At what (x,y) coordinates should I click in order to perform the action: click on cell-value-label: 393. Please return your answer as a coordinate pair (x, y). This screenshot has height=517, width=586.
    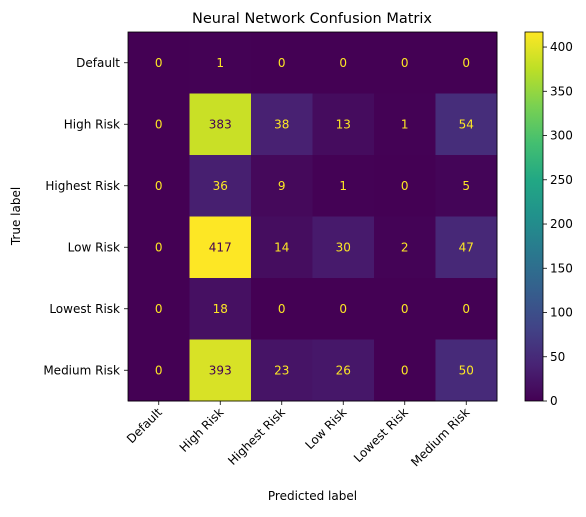
    Looking at the image, I should click on (220, 370).